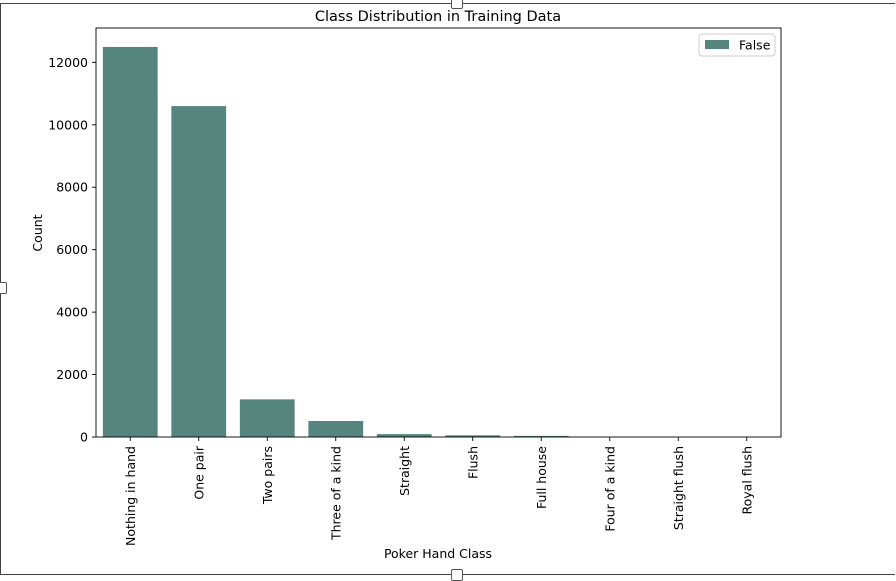 The width and height of the screenshot is (896, 581). I want to click on x-tick-label-2: Two pairs, so click(267, 475).